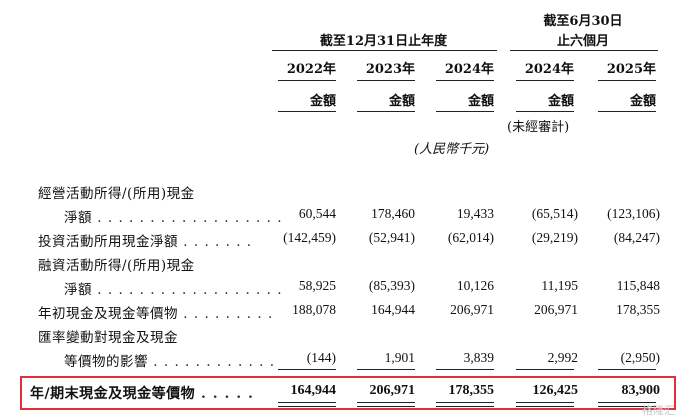  Describe the element at coordinates (390, 69) in the screenshot. I see `year-header: 2023年` at that location.